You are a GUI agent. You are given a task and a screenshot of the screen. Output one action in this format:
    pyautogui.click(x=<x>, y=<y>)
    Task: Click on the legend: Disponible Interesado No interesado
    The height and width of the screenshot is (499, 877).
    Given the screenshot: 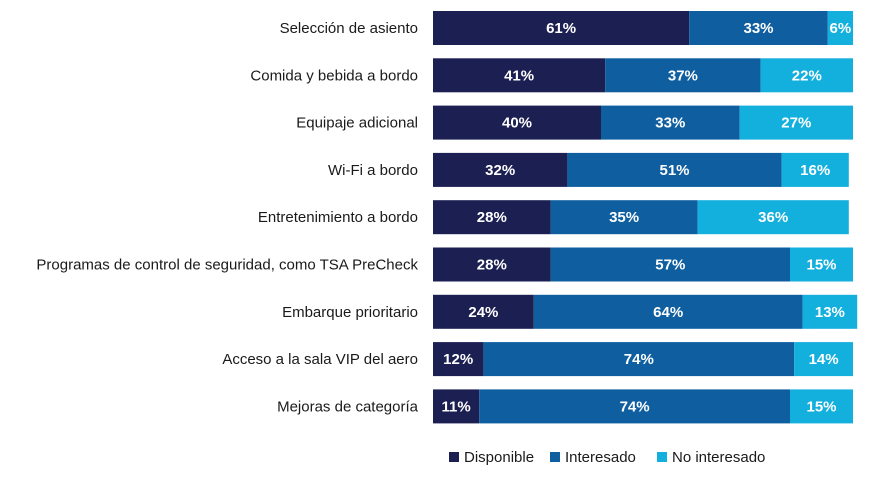 What is the action you would take?
    pyautogui.click(x=607, y=457)
    